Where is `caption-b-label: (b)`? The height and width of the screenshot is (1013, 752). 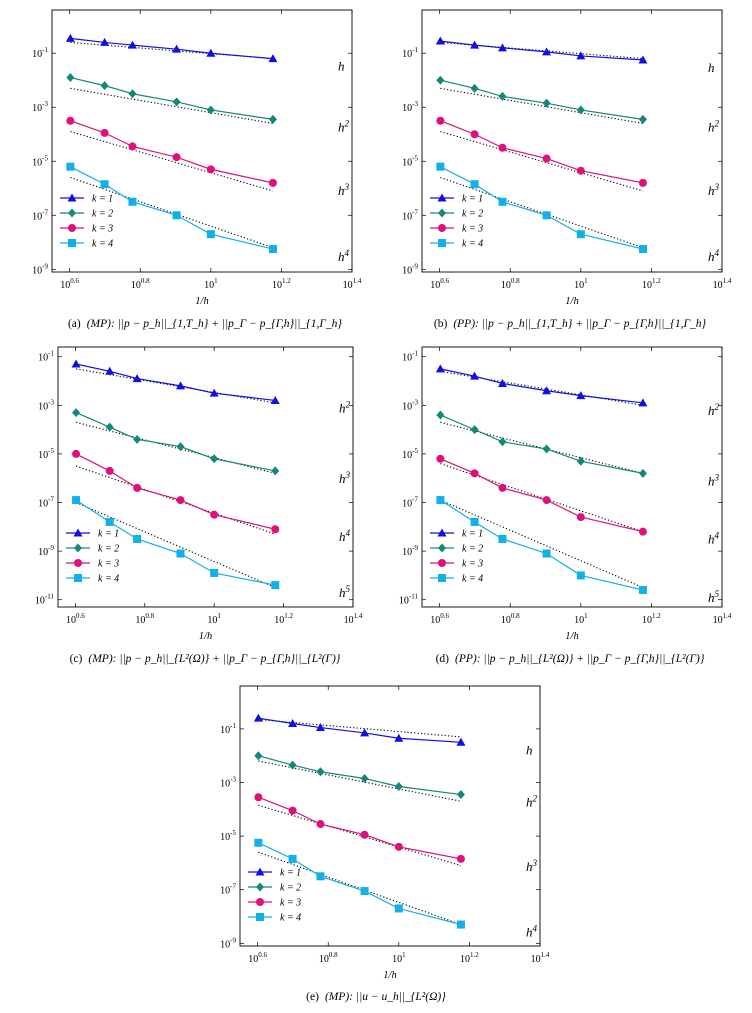 caption-b-label: (b) is located at coordinates (440, 324).